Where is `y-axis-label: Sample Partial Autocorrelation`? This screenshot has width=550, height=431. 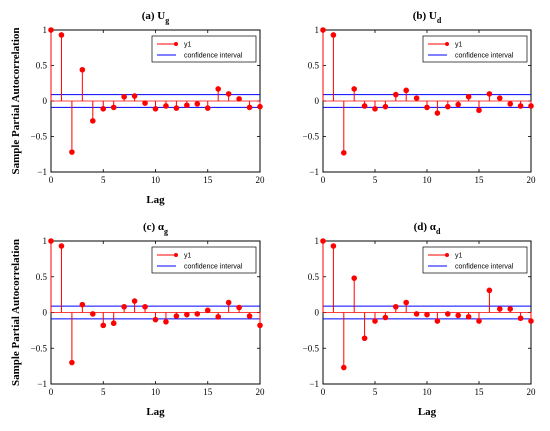
y-axis-label: Sample Partial Autocorrelation is located at coordinates (16, 100).